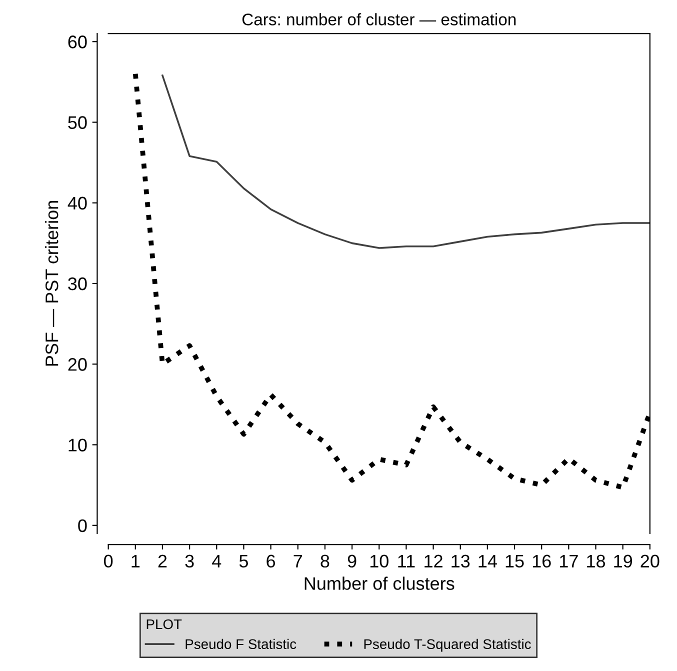 The height and width of the screenshot is (671, 677). Describe the element at coordinates (379, 561) in the screenshot. I see `x-tick-label: 10` at that location.